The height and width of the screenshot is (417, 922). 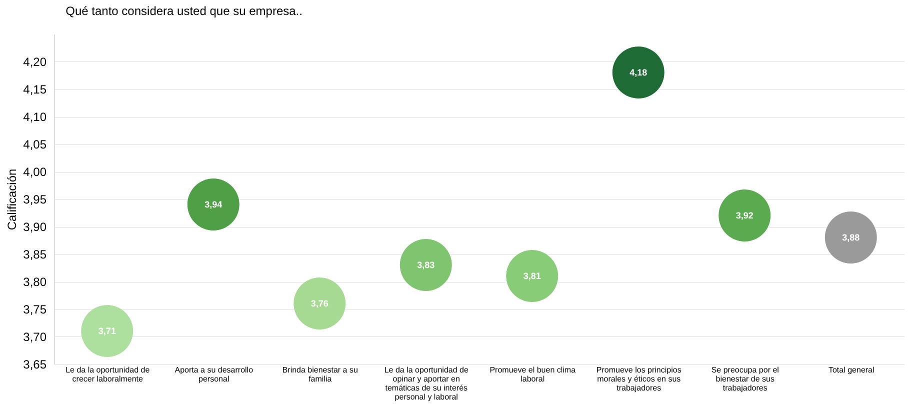 I want to click on x-tick-label: Se preocupa por el bienestar de sus trabajadores, so click(x=745, y=379).